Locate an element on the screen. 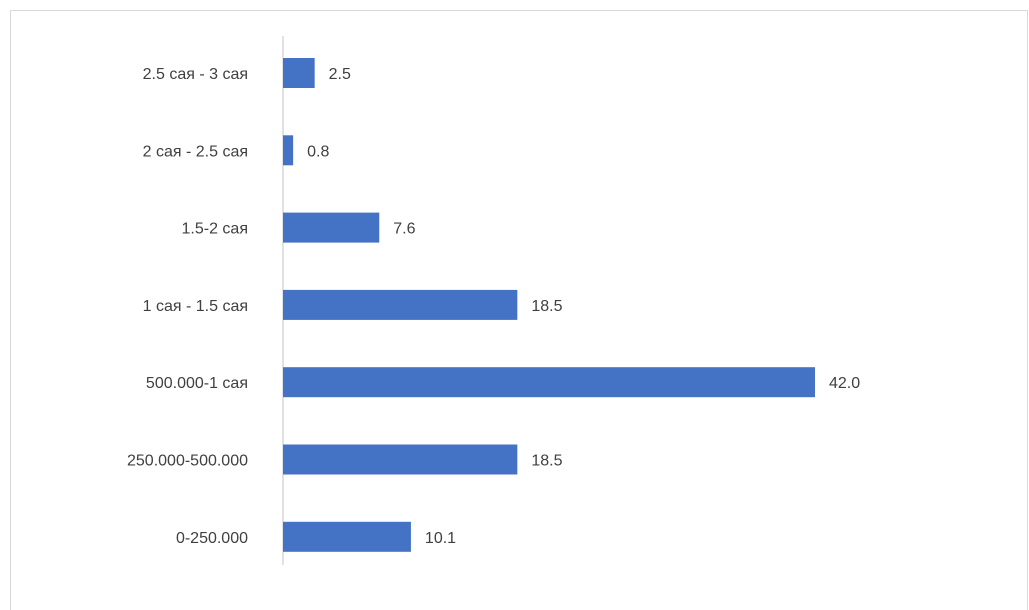 The width and height of the screenshot is (1029, 610). category-label-4: 500.000-1 сая is located at coordinates (197, 383).